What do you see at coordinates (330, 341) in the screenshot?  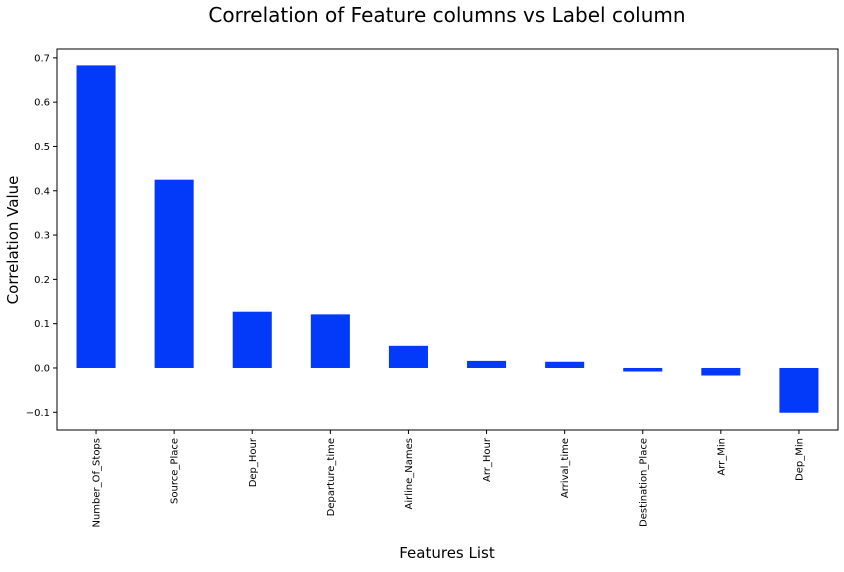 I see `bar-Departure_time` at bounding box center [330, 341].